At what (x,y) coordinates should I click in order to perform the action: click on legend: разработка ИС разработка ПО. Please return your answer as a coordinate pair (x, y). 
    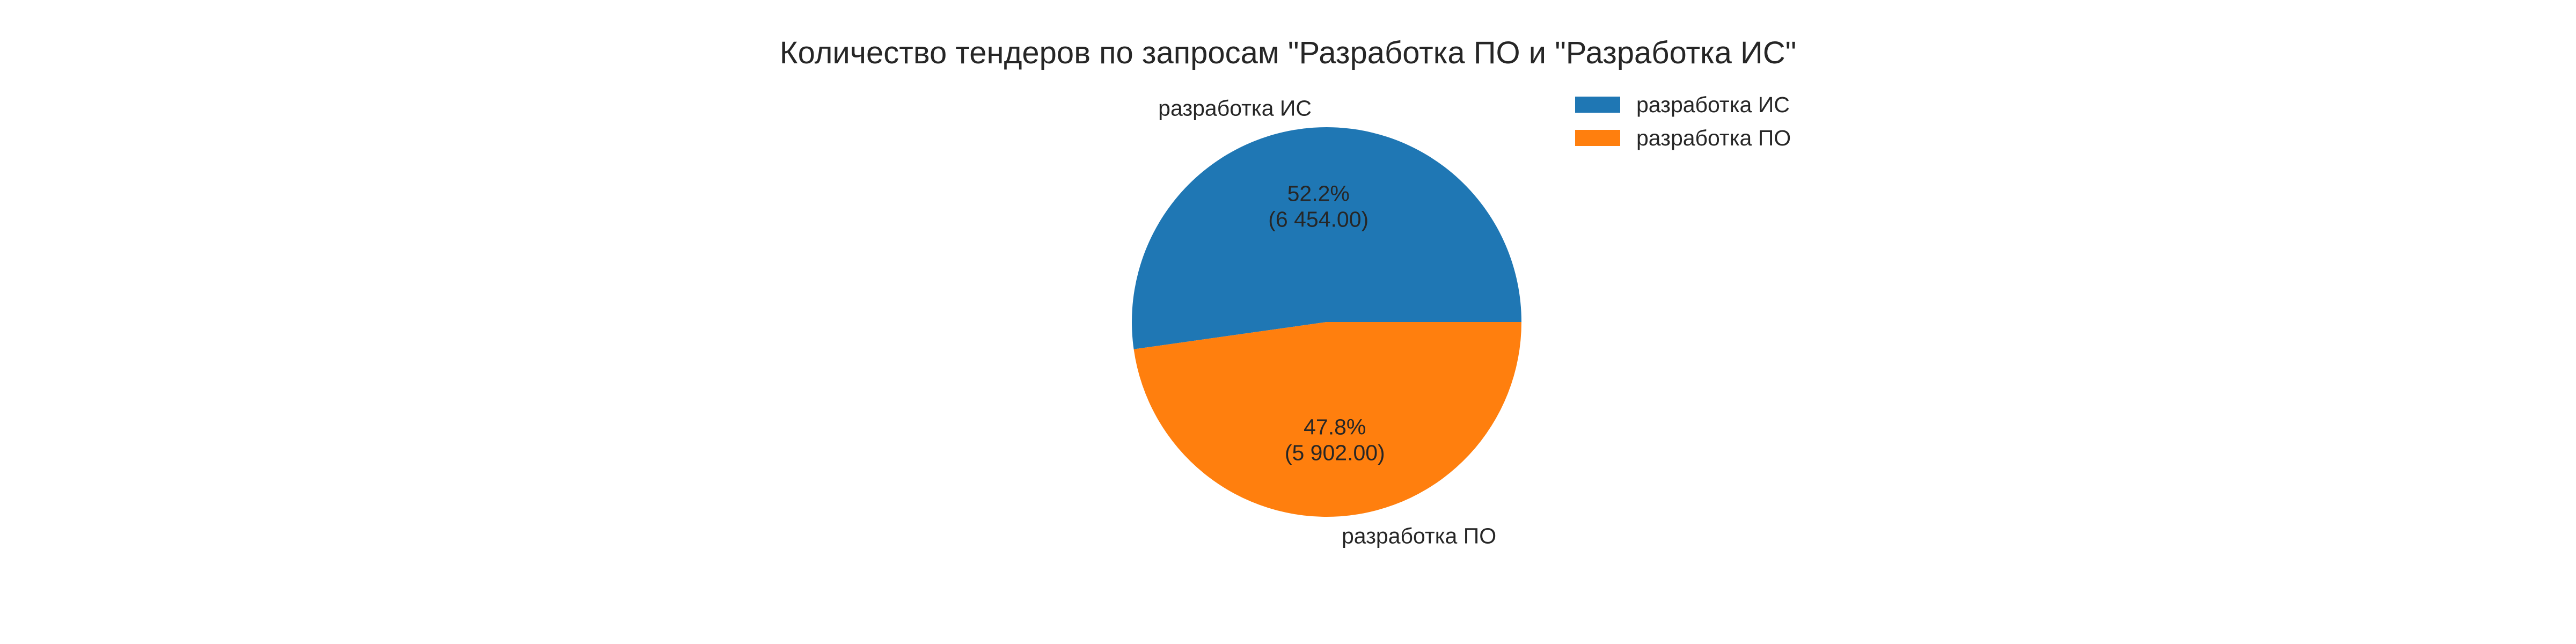
    Looking at the image, I should click on (1683, 121).